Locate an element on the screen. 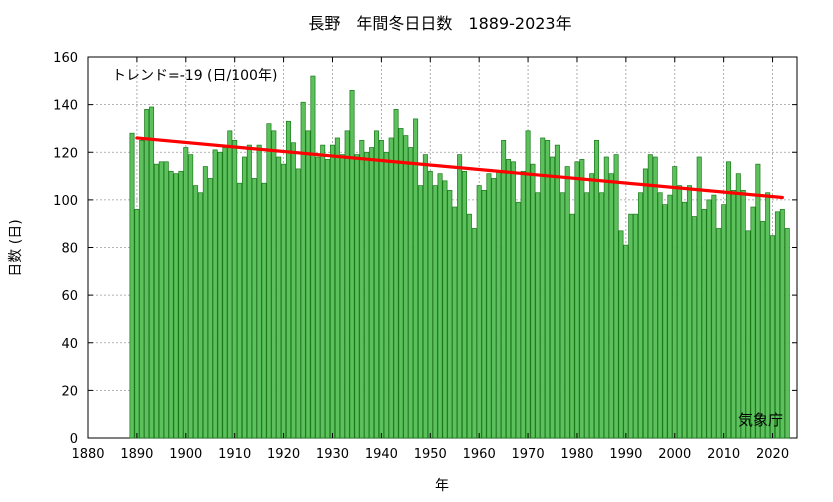 The height and width of the screenshot is (502, 833). y-tick-label: 160 is located at coordinates (65, 58).